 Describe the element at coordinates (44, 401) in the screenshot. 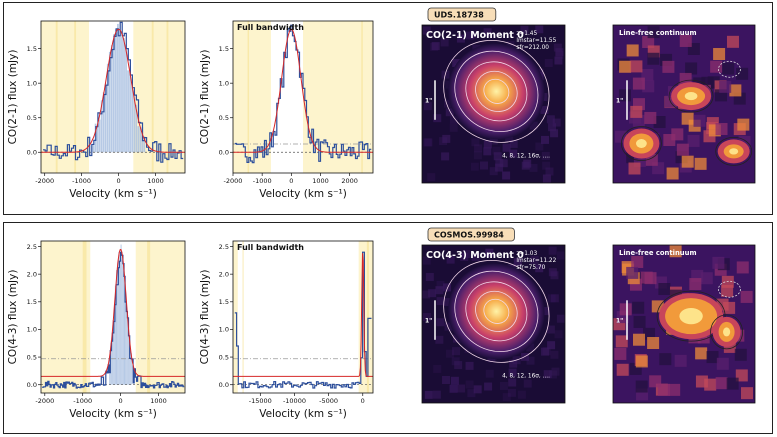

I see `x-tick-label: -2000` at that location.